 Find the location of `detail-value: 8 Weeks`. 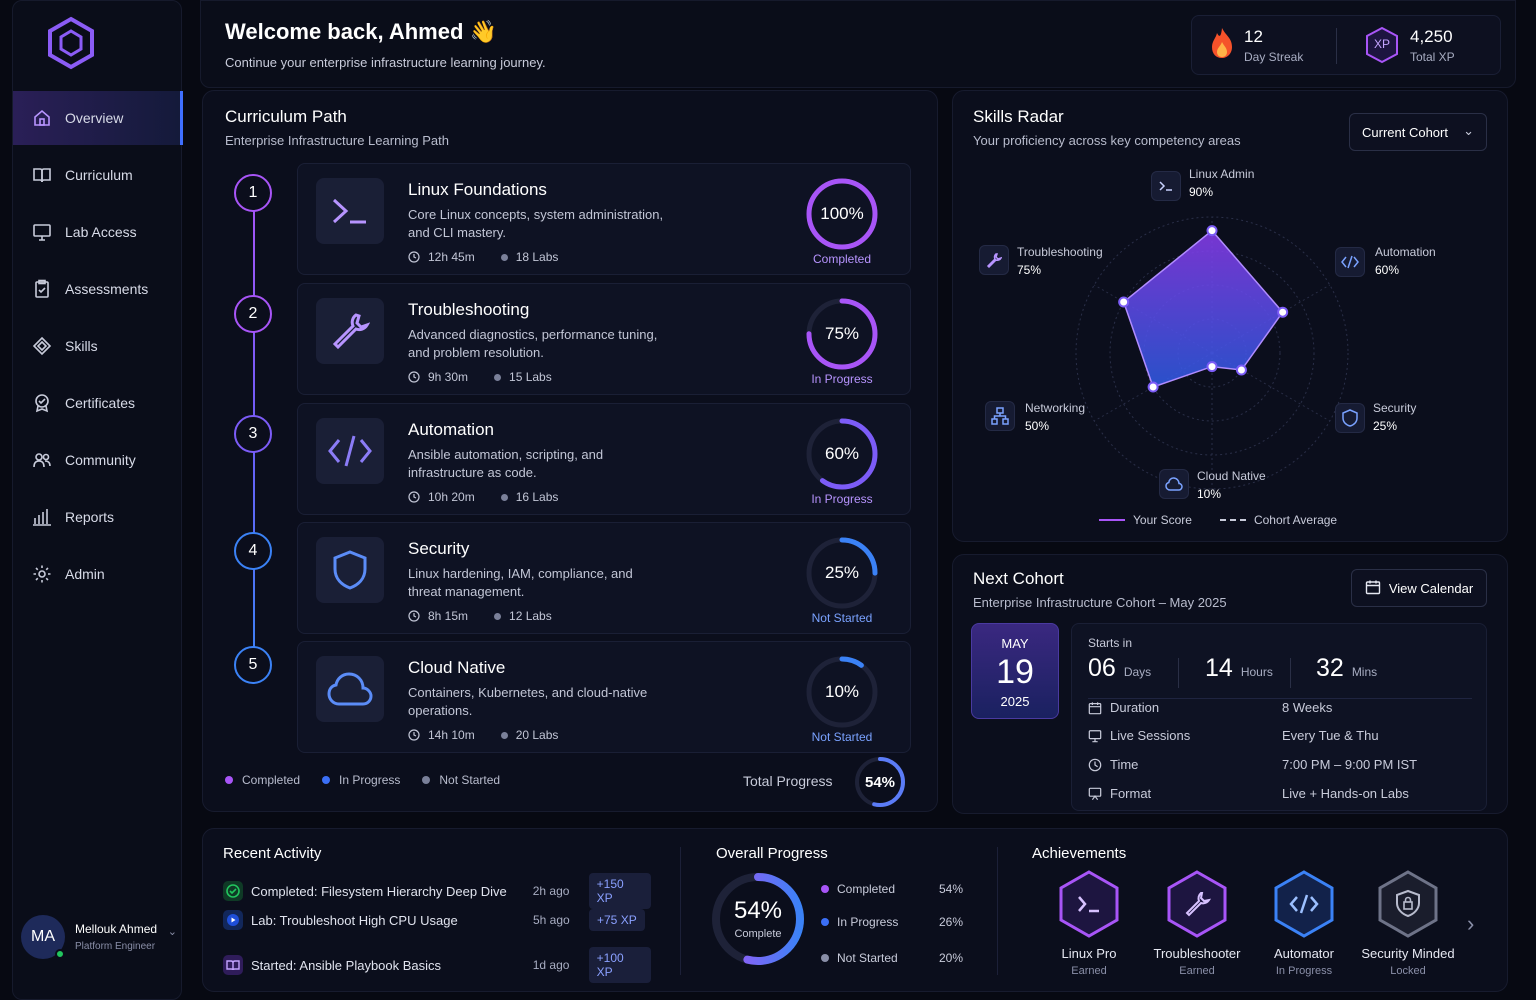

detail-value: 8 Weeks is located at coordinates (1307, 707).